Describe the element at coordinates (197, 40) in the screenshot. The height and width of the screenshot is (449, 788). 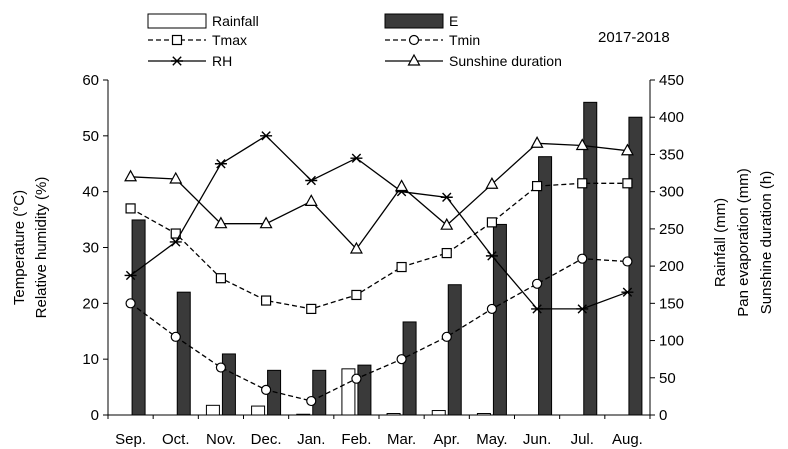
I see `legend-item-tmax: Tmax` at that location.